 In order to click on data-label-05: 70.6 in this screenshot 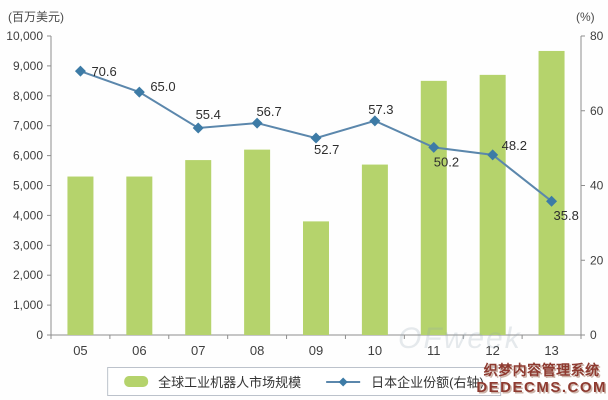, I will do `click(103, 71)`.